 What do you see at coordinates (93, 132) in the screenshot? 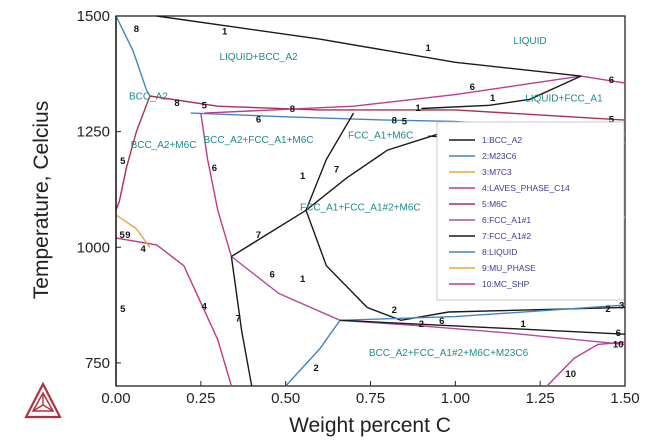
I see `y-tick-label: 1250` at bounding box center [93, 132].